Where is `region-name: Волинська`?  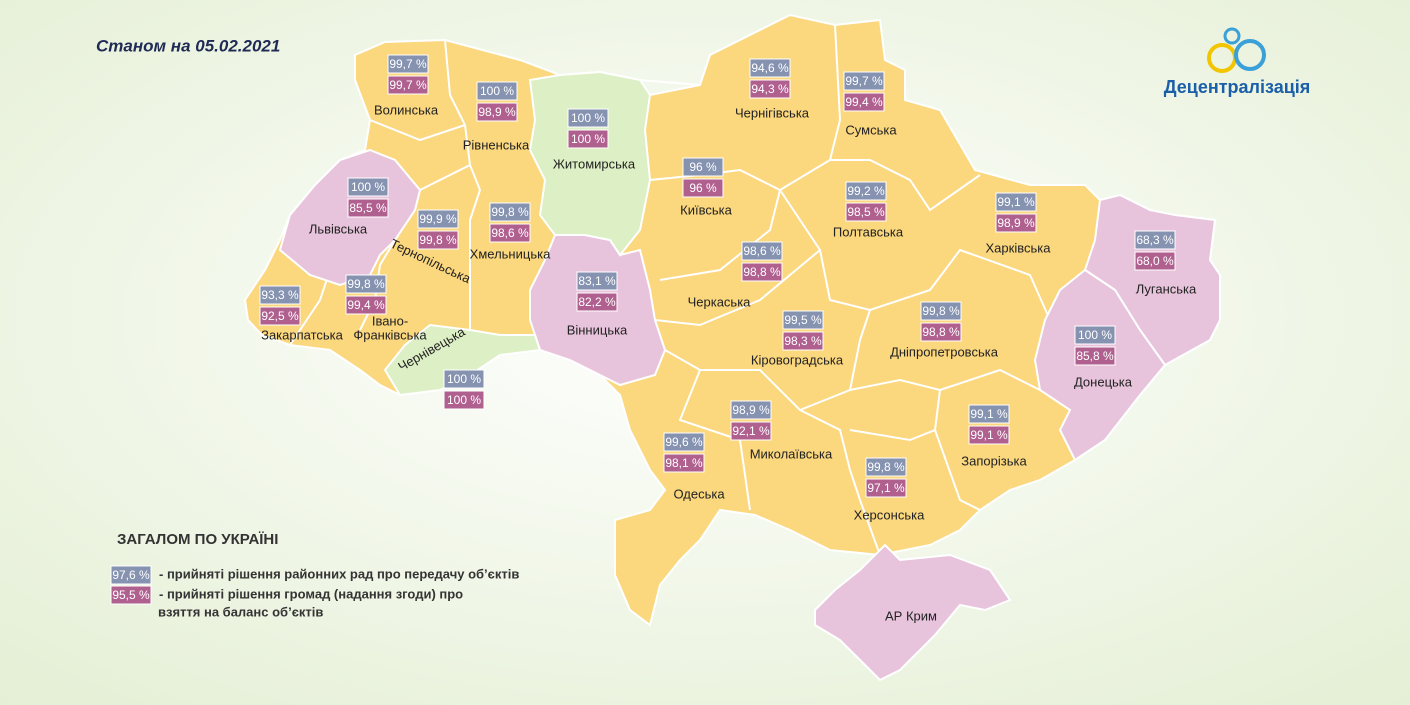
region-name: Волинська is located at coordinates (406, 109).